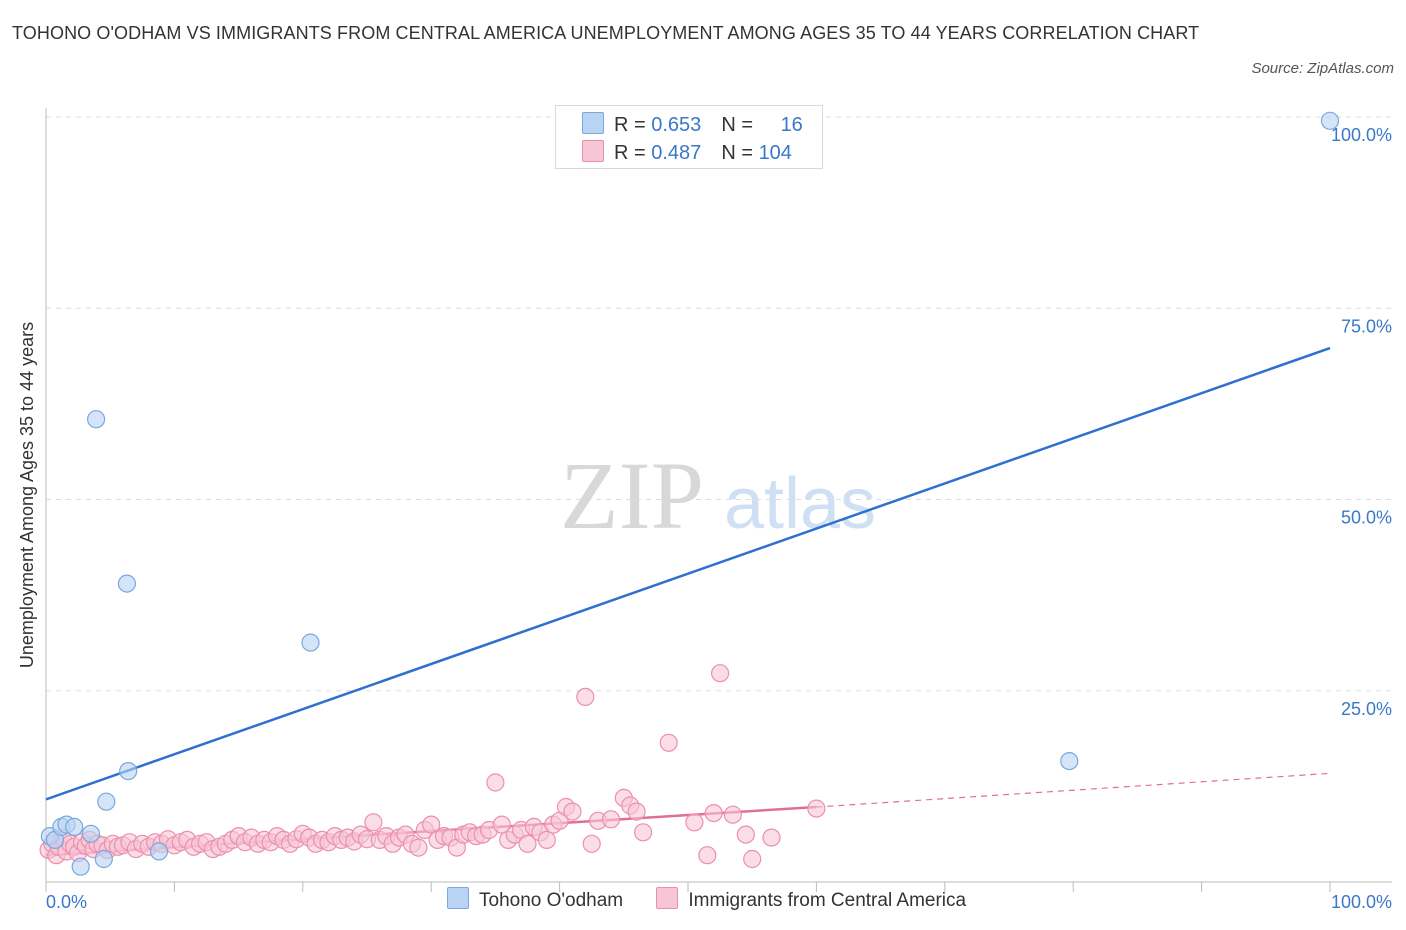  I want to click on correlation-legend: R = 0.653 N = 16 R = 0.487 N = 104, so click(689, 137).